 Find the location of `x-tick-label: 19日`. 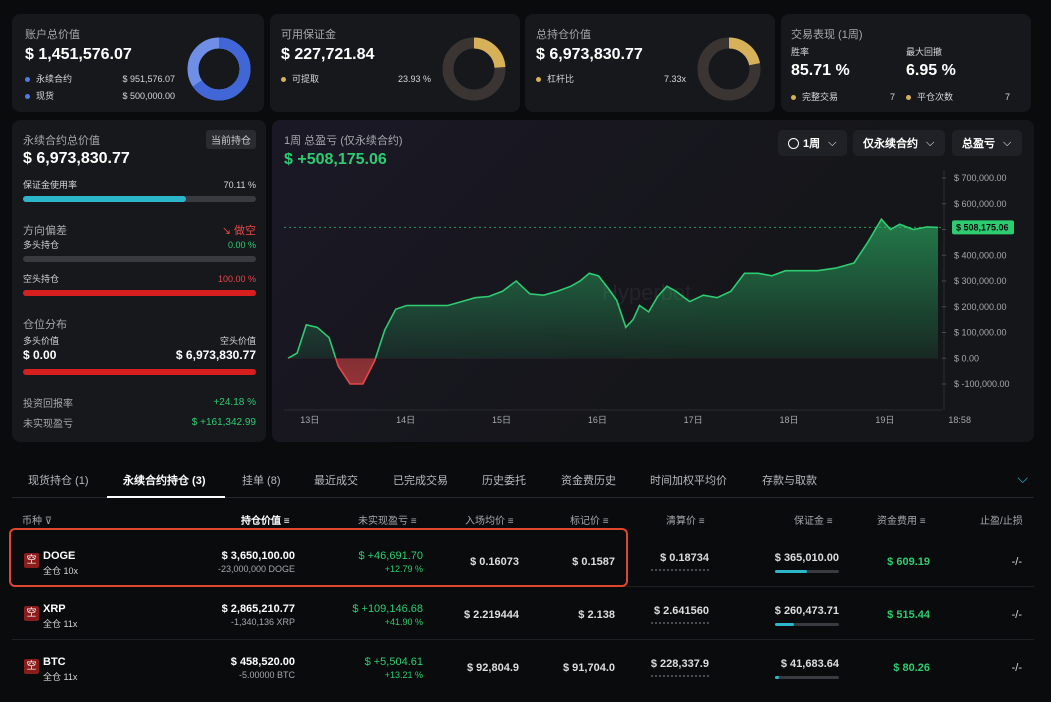

x-tick-label: 19日 is located at coordinates (884, 420).